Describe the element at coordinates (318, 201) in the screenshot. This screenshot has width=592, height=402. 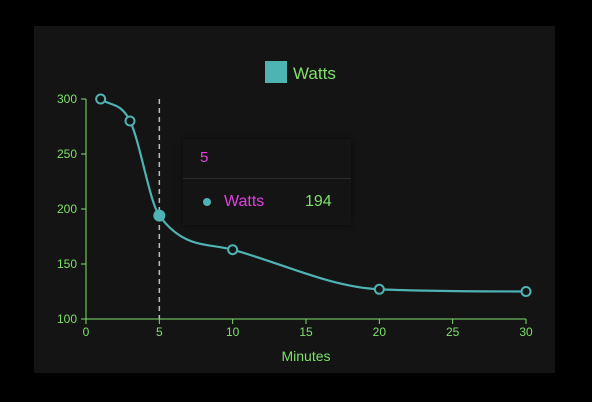
I see `tooltip-series-value: 194` at that location.